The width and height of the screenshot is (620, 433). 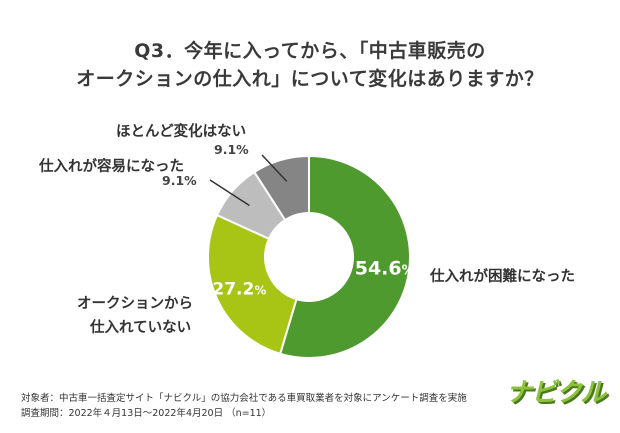 What do you see at coordinates (146, 413) in the screenshot?
I see `footnote-period: 調査期間：2022年４月13日〜2022年4月20日 （n=11）` at bounding box center [146, 413].